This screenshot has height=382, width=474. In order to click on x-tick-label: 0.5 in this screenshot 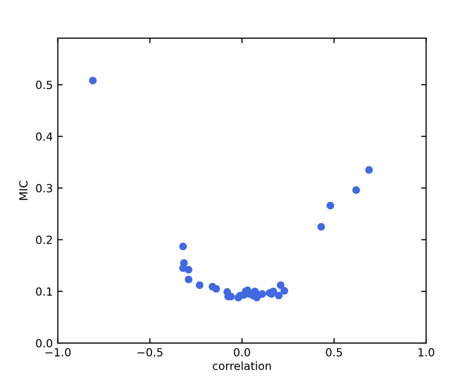, I will do `click(334, 352)`.